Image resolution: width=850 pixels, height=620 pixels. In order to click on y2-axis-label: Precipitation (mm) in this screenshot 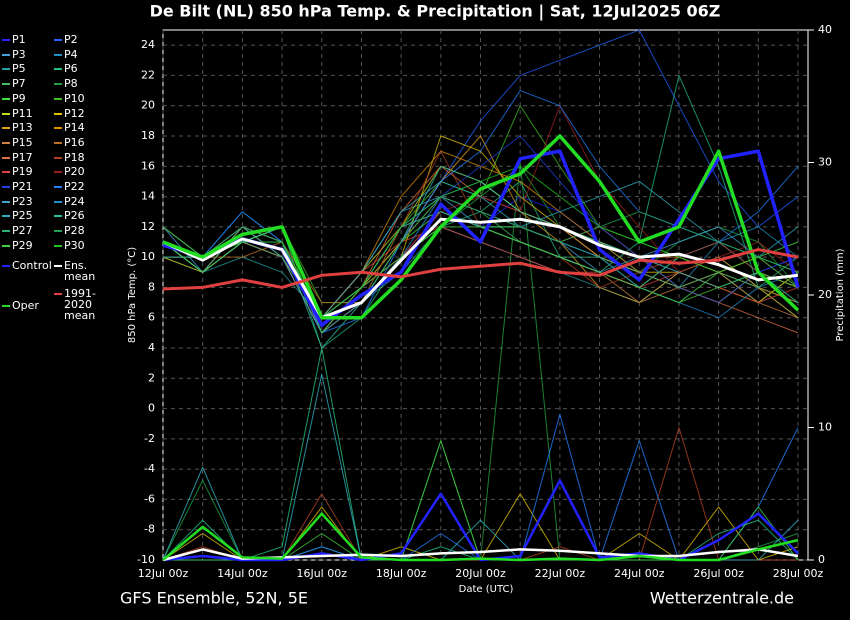, I will do `click(840, 294)`.